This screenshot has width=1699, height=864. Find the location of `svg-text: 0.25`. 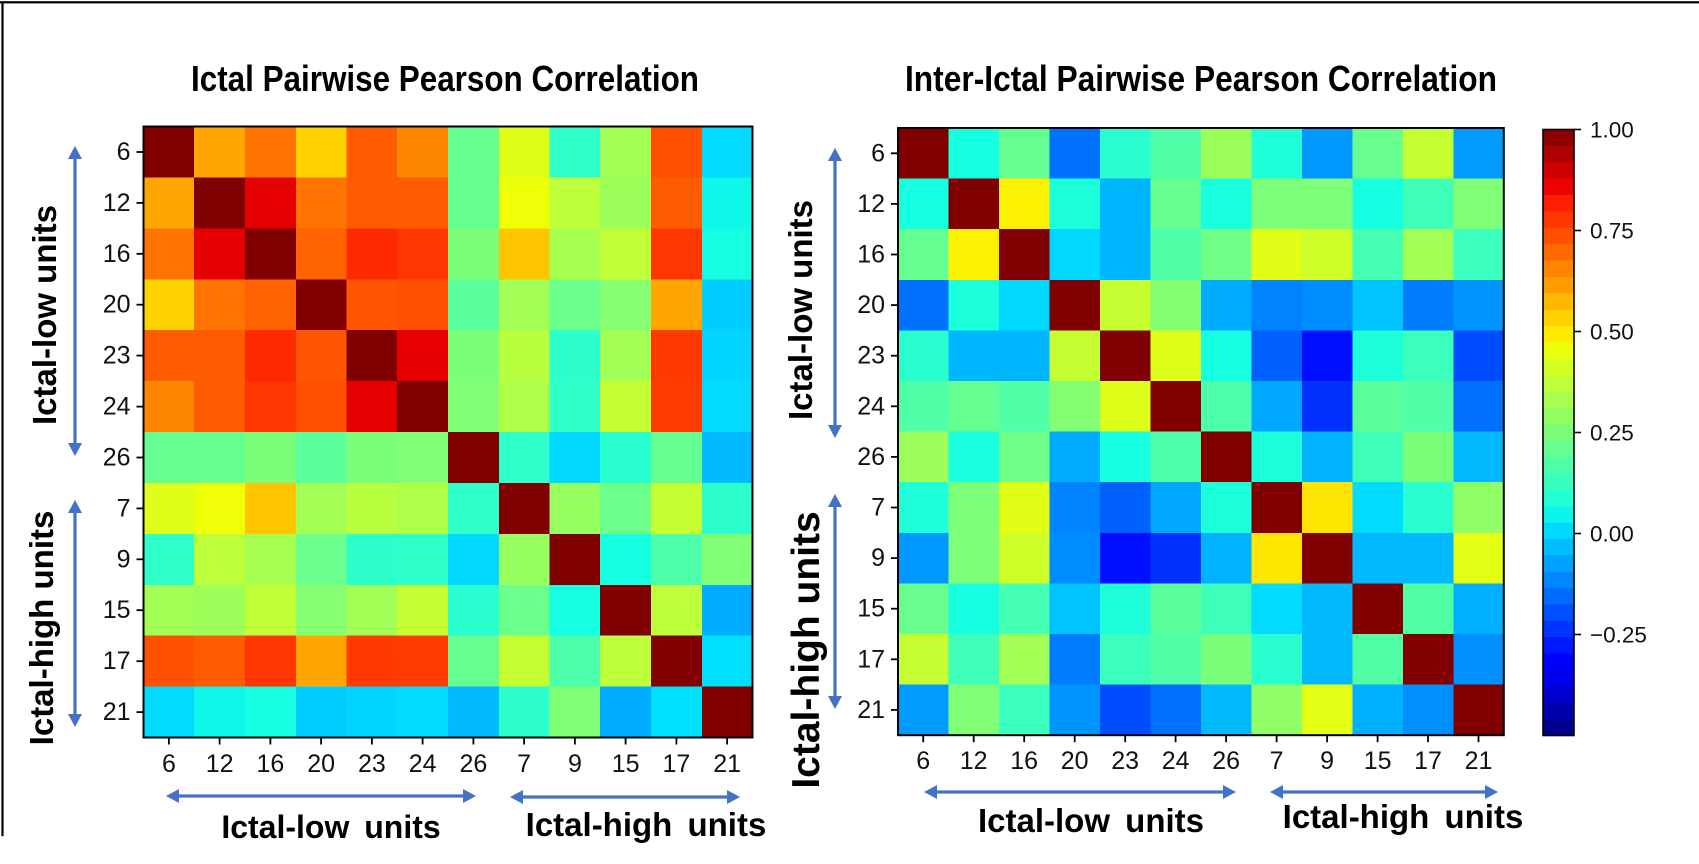

svg-text: 0.25 is located at coordinates (1612, 433).